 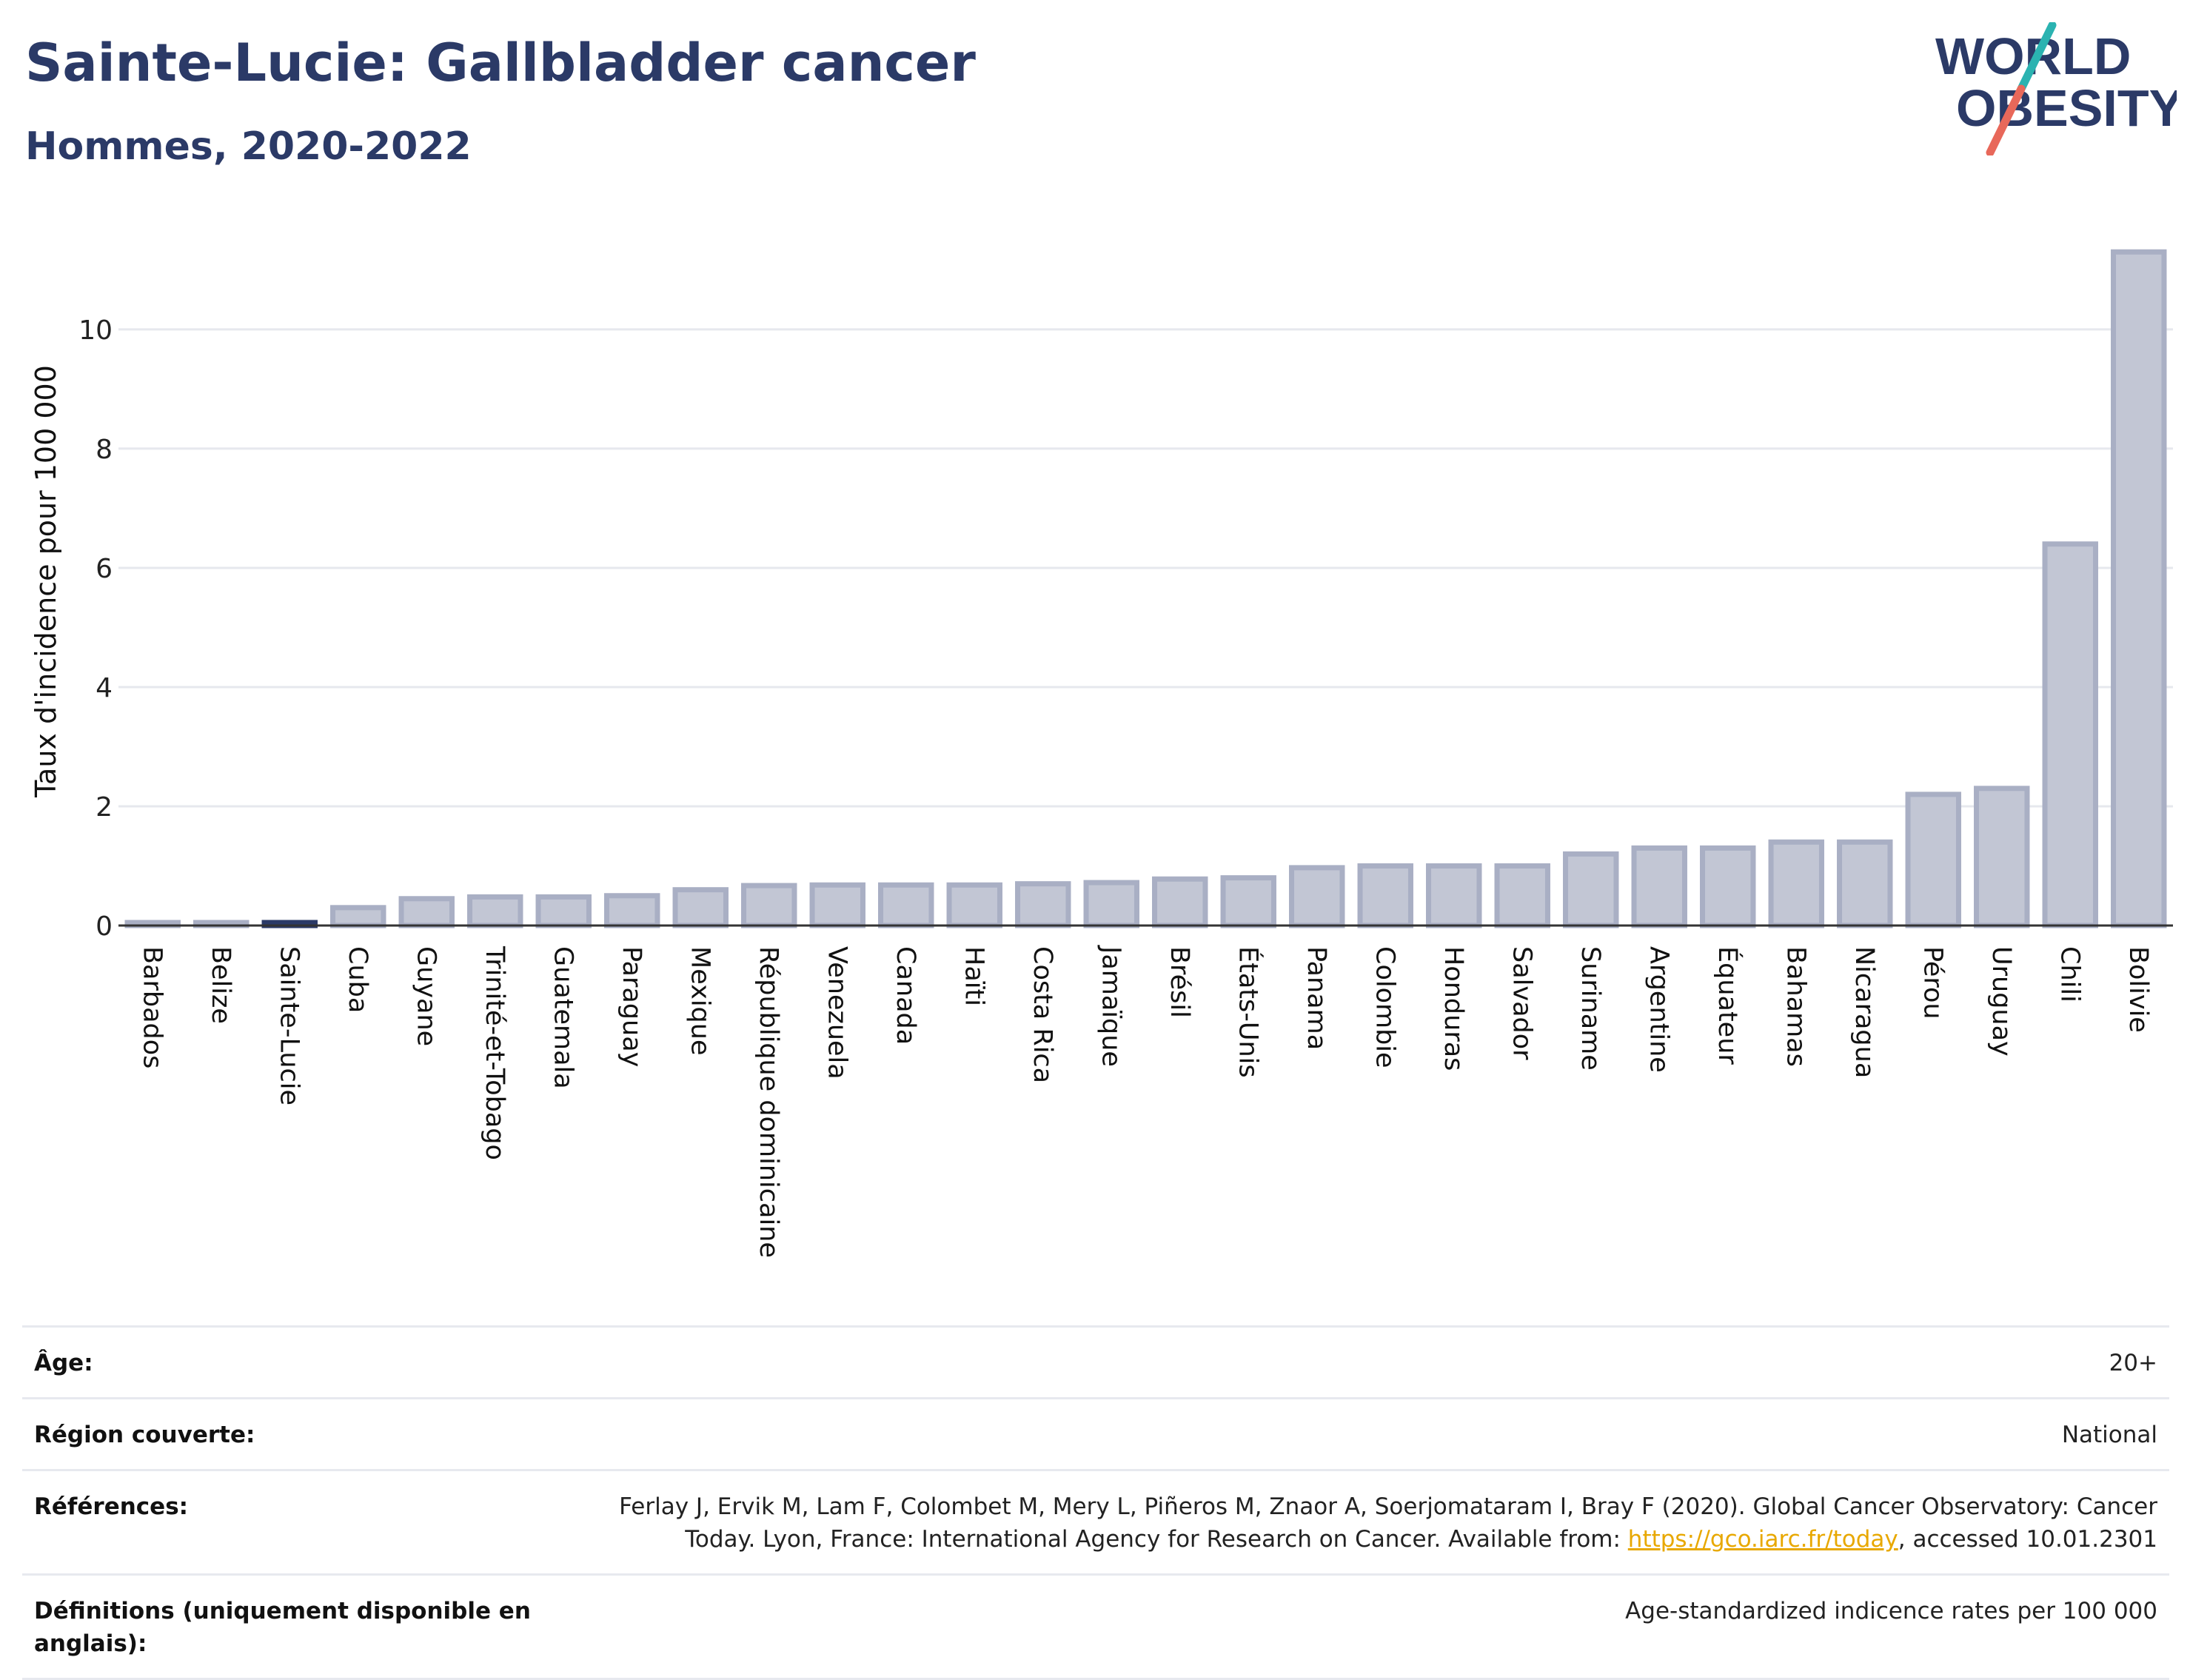 I want to click on x-tick-label: Équateur, so click(x=1728, y=1005).